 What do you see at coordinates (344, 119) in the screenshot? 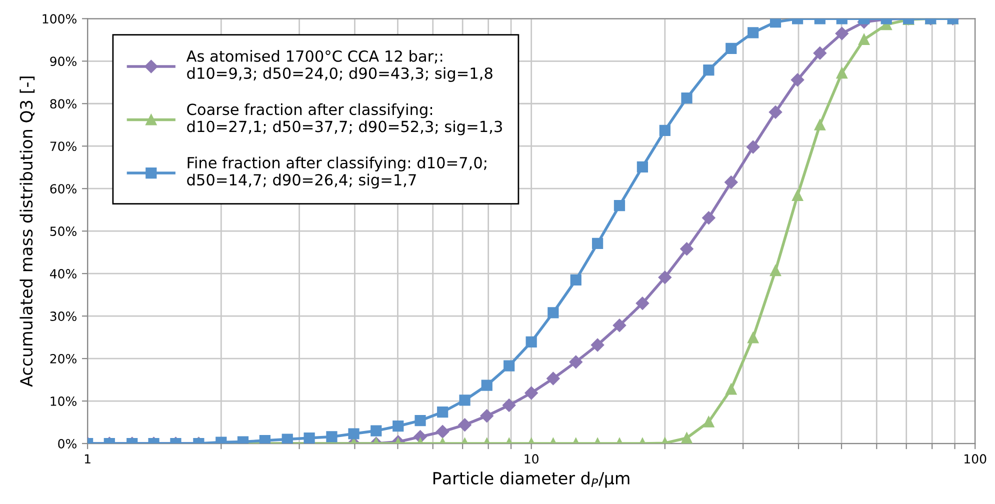
I see `legend-label: Coarse fraction after classifying: d10=27,1; d50=37,7; d90=52,3; sig=1,3` at bounding box center [344, 119].